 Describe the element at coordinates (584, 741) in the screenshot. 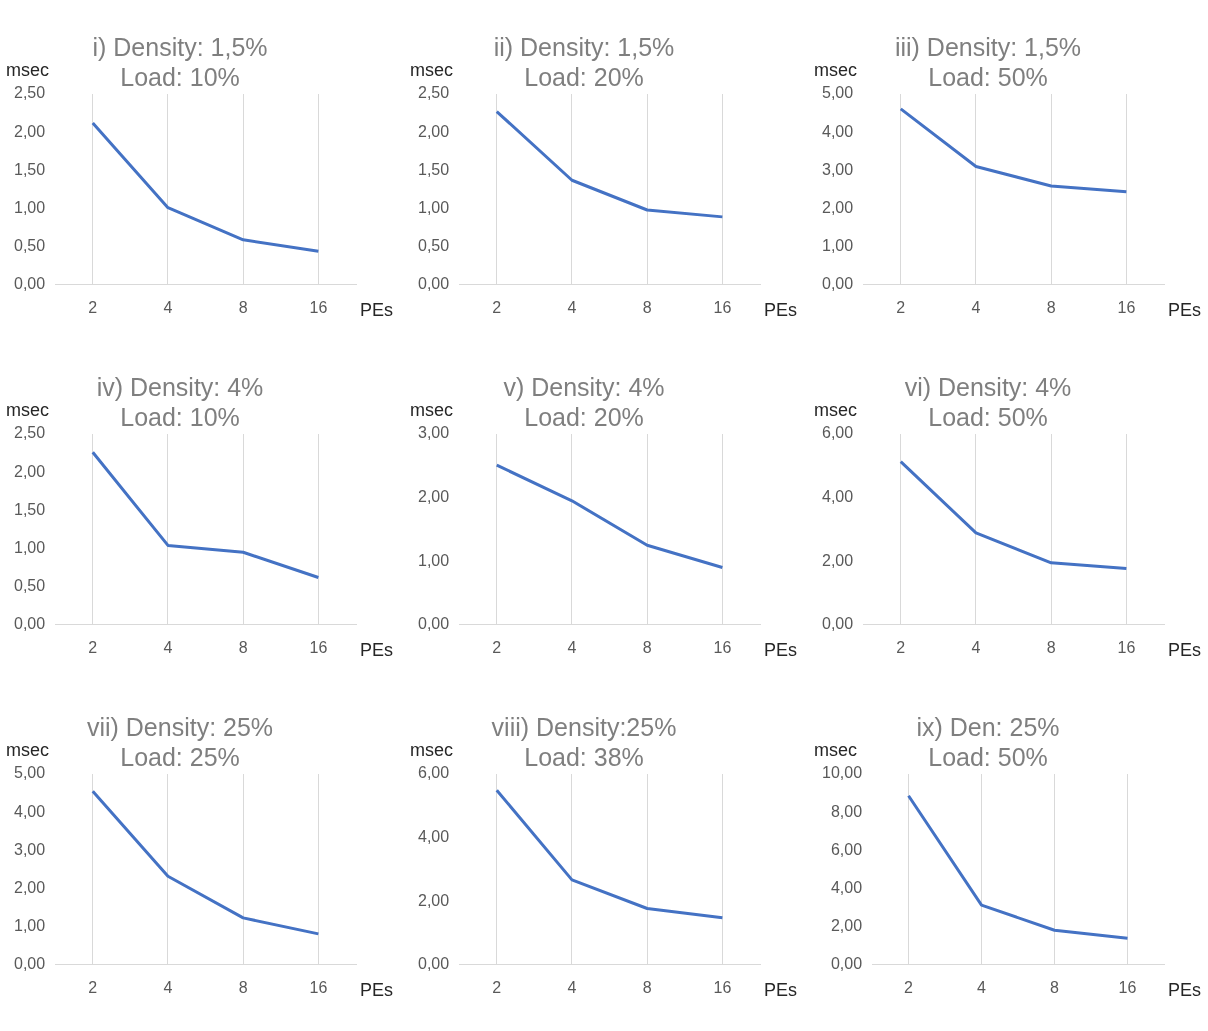

I see `chart-title: viii) Density:25% Load: 38%` at that location.